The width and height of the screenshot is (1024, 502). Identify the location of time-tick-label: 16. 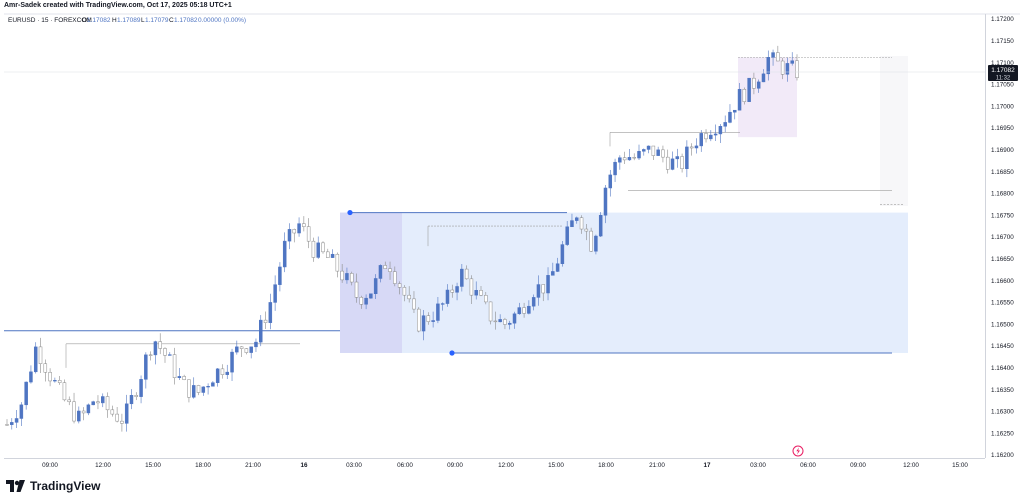
(304, 465).